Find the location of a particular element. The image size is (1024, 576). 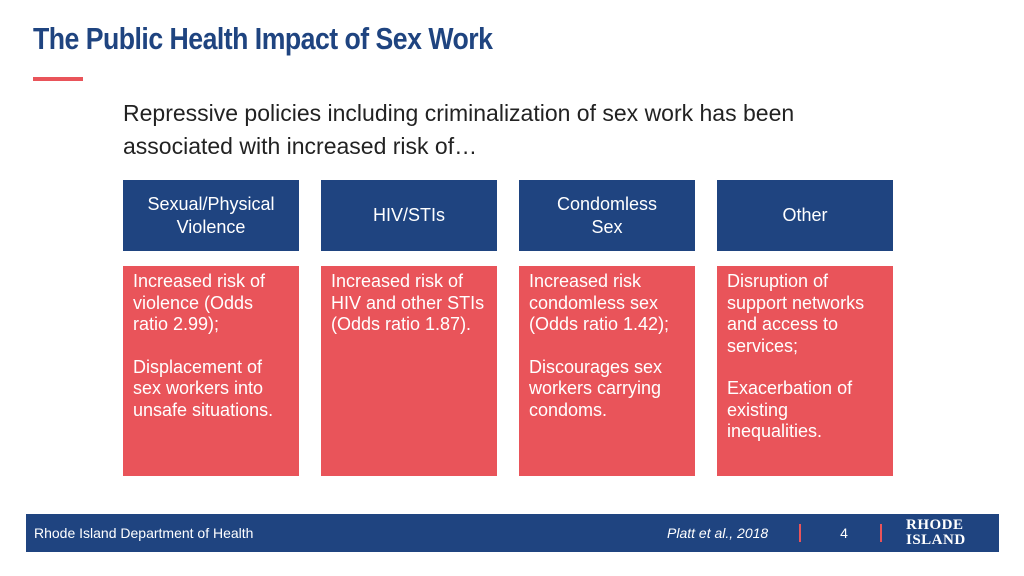

column-header-label: HIV/STIs is located at coordinates (408, 215).